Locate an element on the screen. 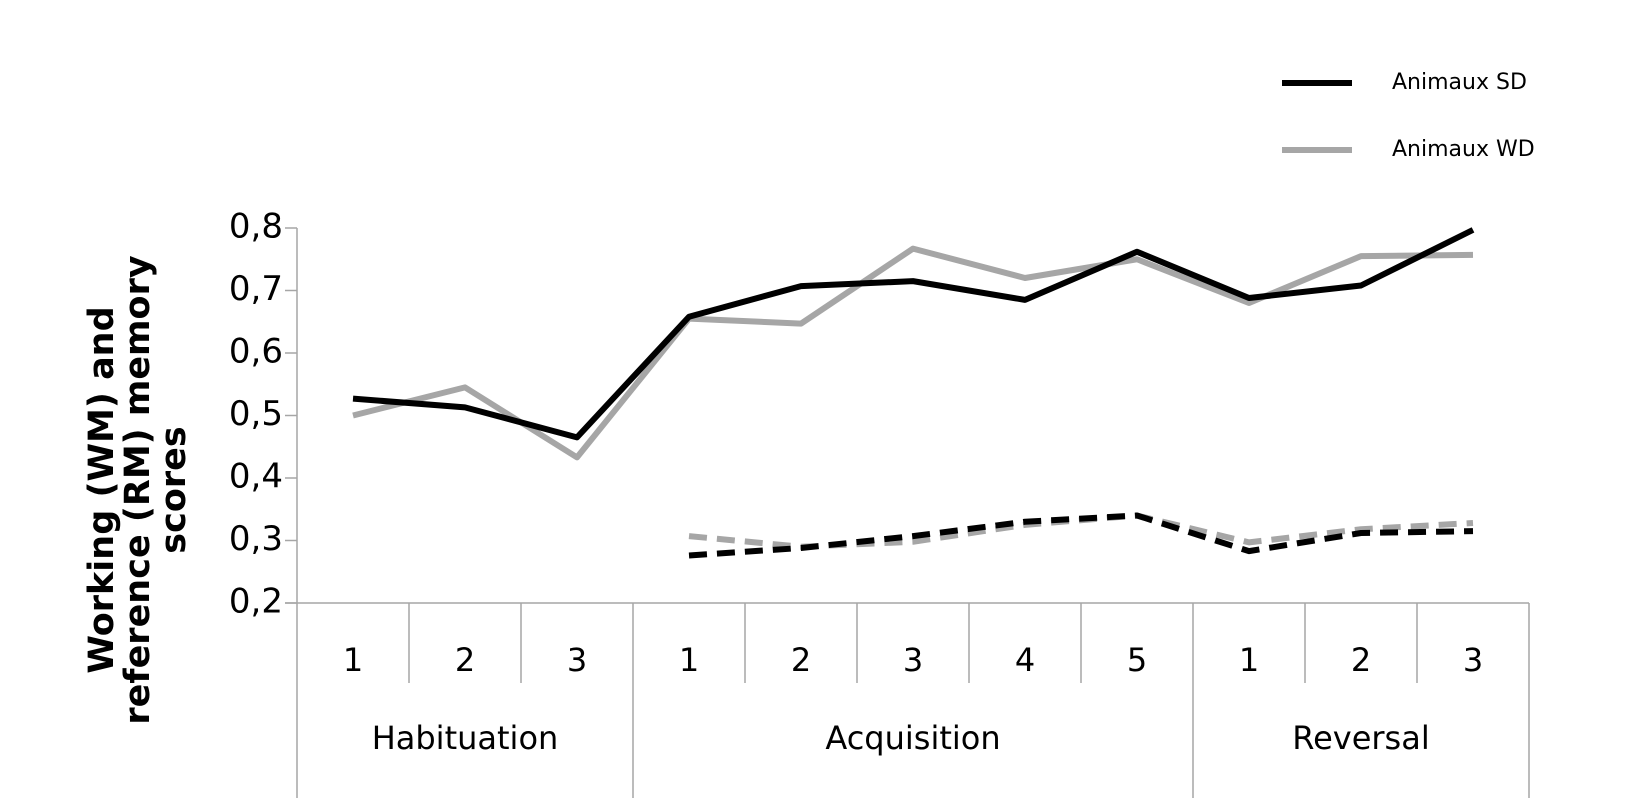  y-axis-label: reference (RM) memory is located at coordinates (138, 489).